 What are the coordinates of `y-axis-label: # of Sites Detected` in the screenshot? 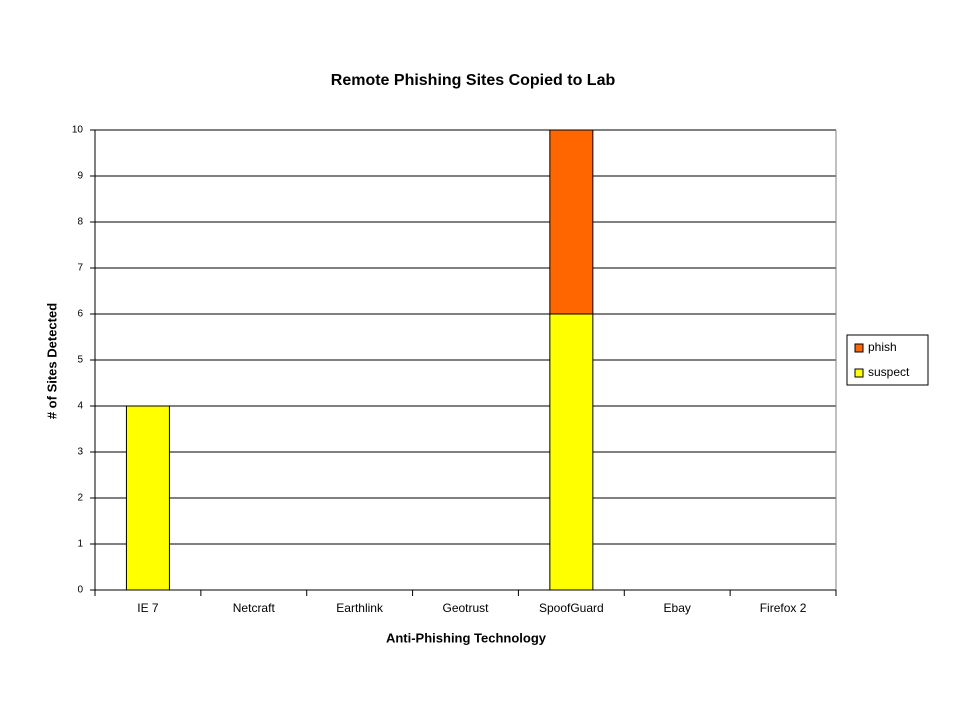 It's located at (51, 361).